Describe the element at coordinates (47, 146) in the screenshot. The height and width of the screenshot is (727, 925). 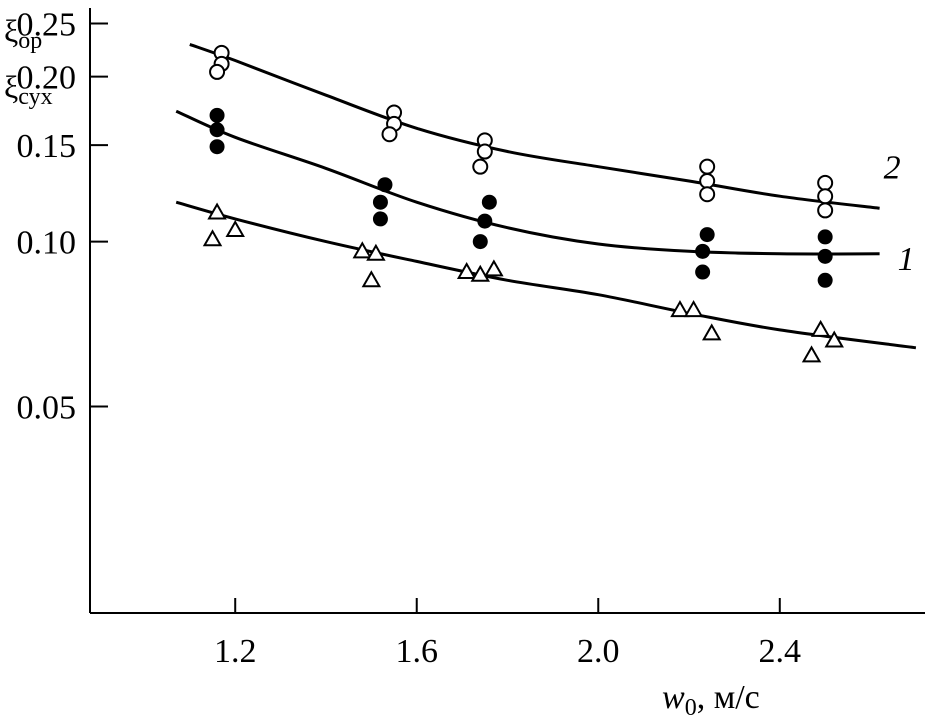
I see `y-tick-label: 0.15` at that location.